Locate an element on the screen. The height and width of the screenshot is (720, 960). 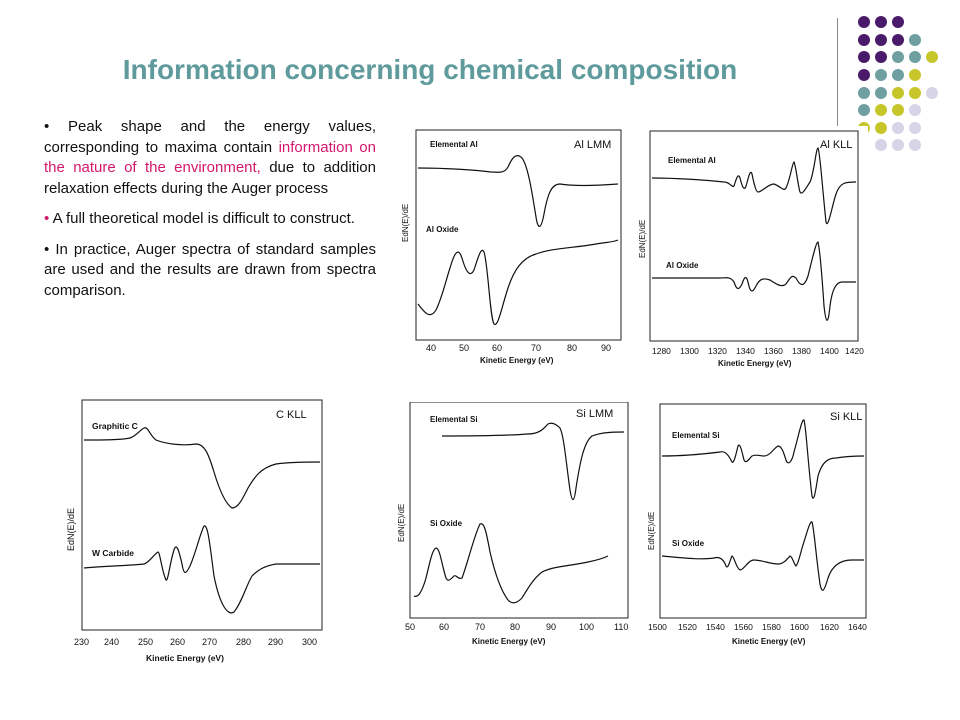
spectrum-curve-carbide is located at coordinates (201, 569).